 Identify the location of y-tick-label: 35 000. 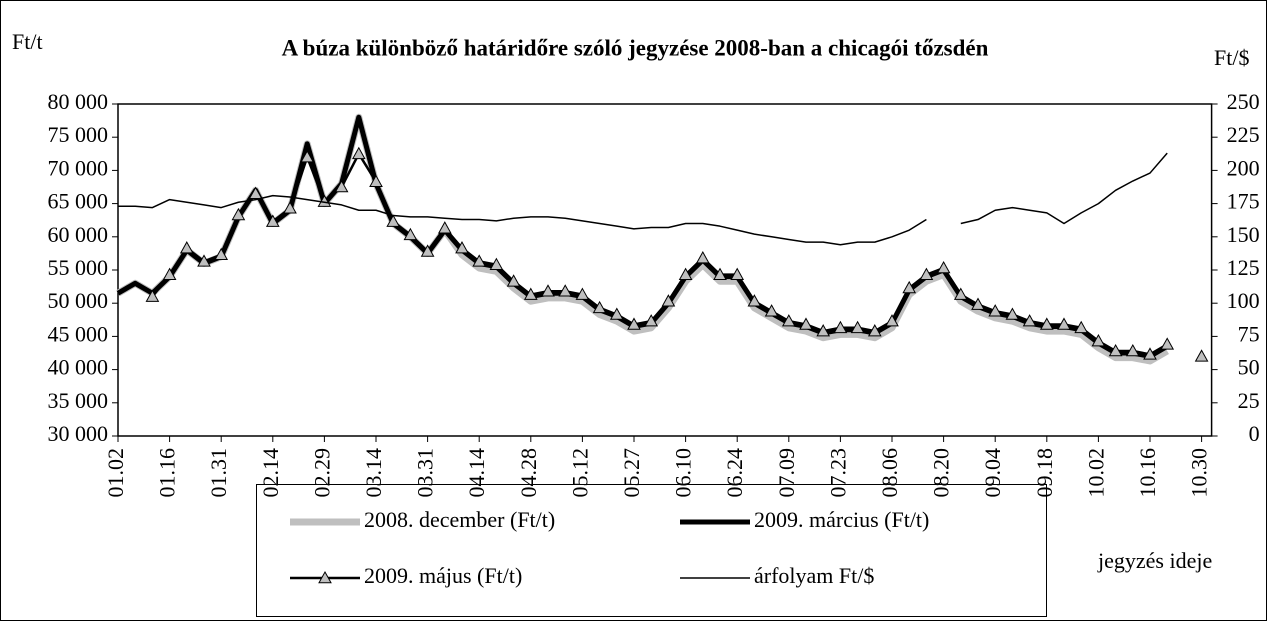
(78, 400).